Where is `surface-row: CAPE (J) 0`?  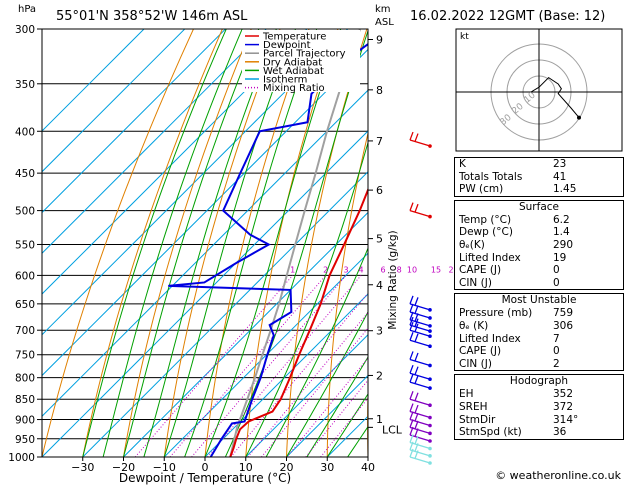
surface-row: CAPE (J) 0 is located at coordinates (539, 270).